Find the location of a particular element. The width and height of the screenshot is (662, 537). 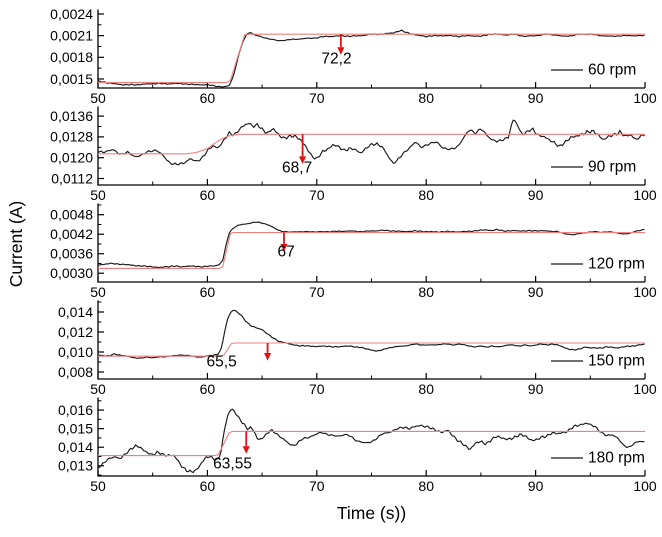

y-tick-label: 0,0128 is located at coordinates (71, 137).